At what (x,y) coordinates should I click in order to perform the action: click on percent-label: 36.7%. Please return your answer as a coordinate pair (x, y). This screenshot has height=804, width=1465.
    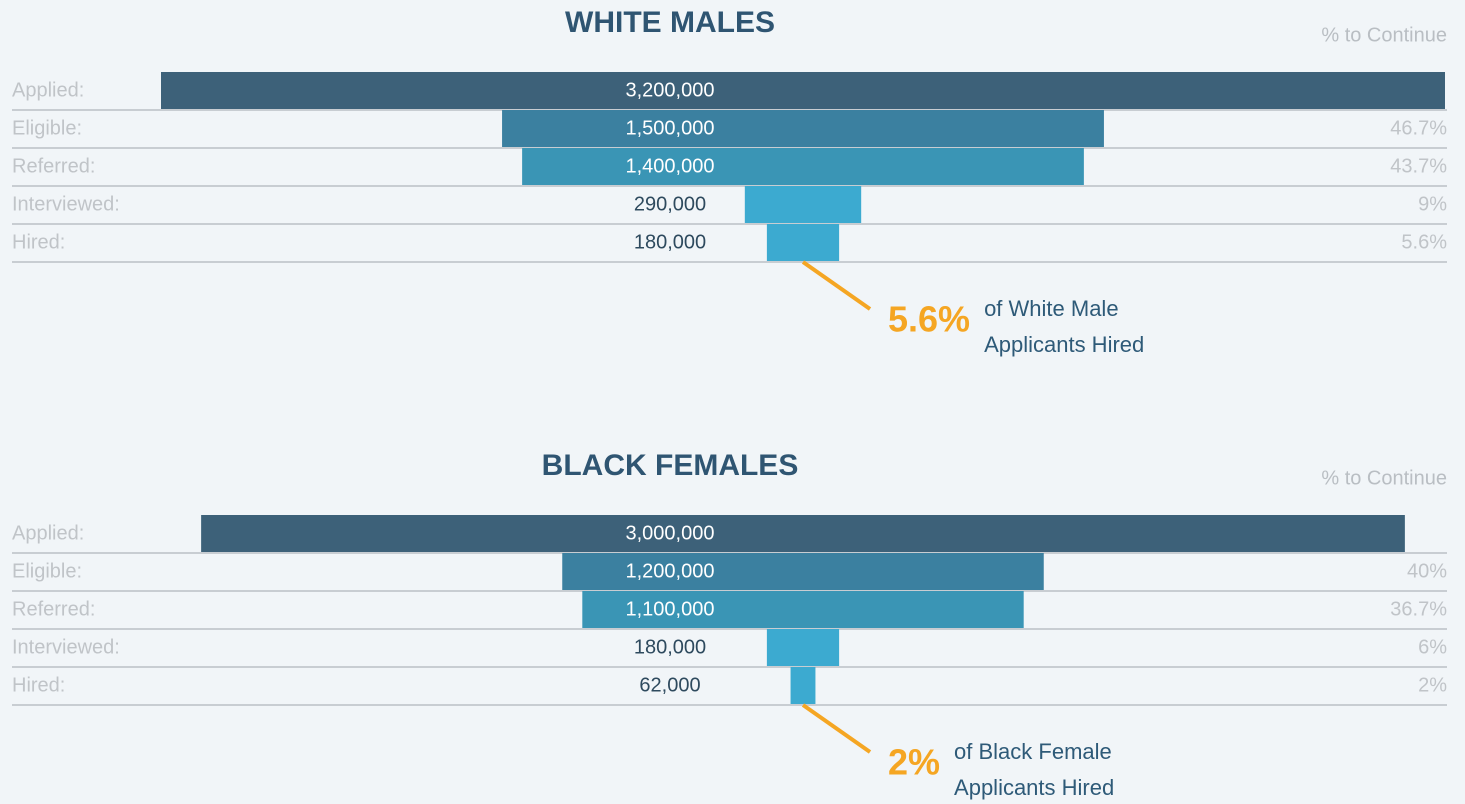
    Looking at the image, I should click on (1418, 609).